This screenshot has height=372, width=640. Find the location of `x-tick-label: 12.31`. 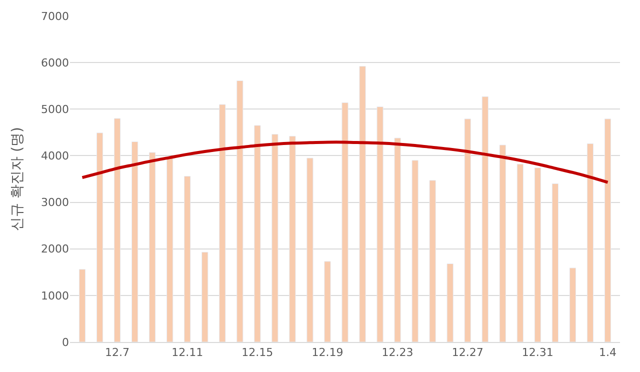

x-tick-label: 12.31 is located at coordinates (538, 353).